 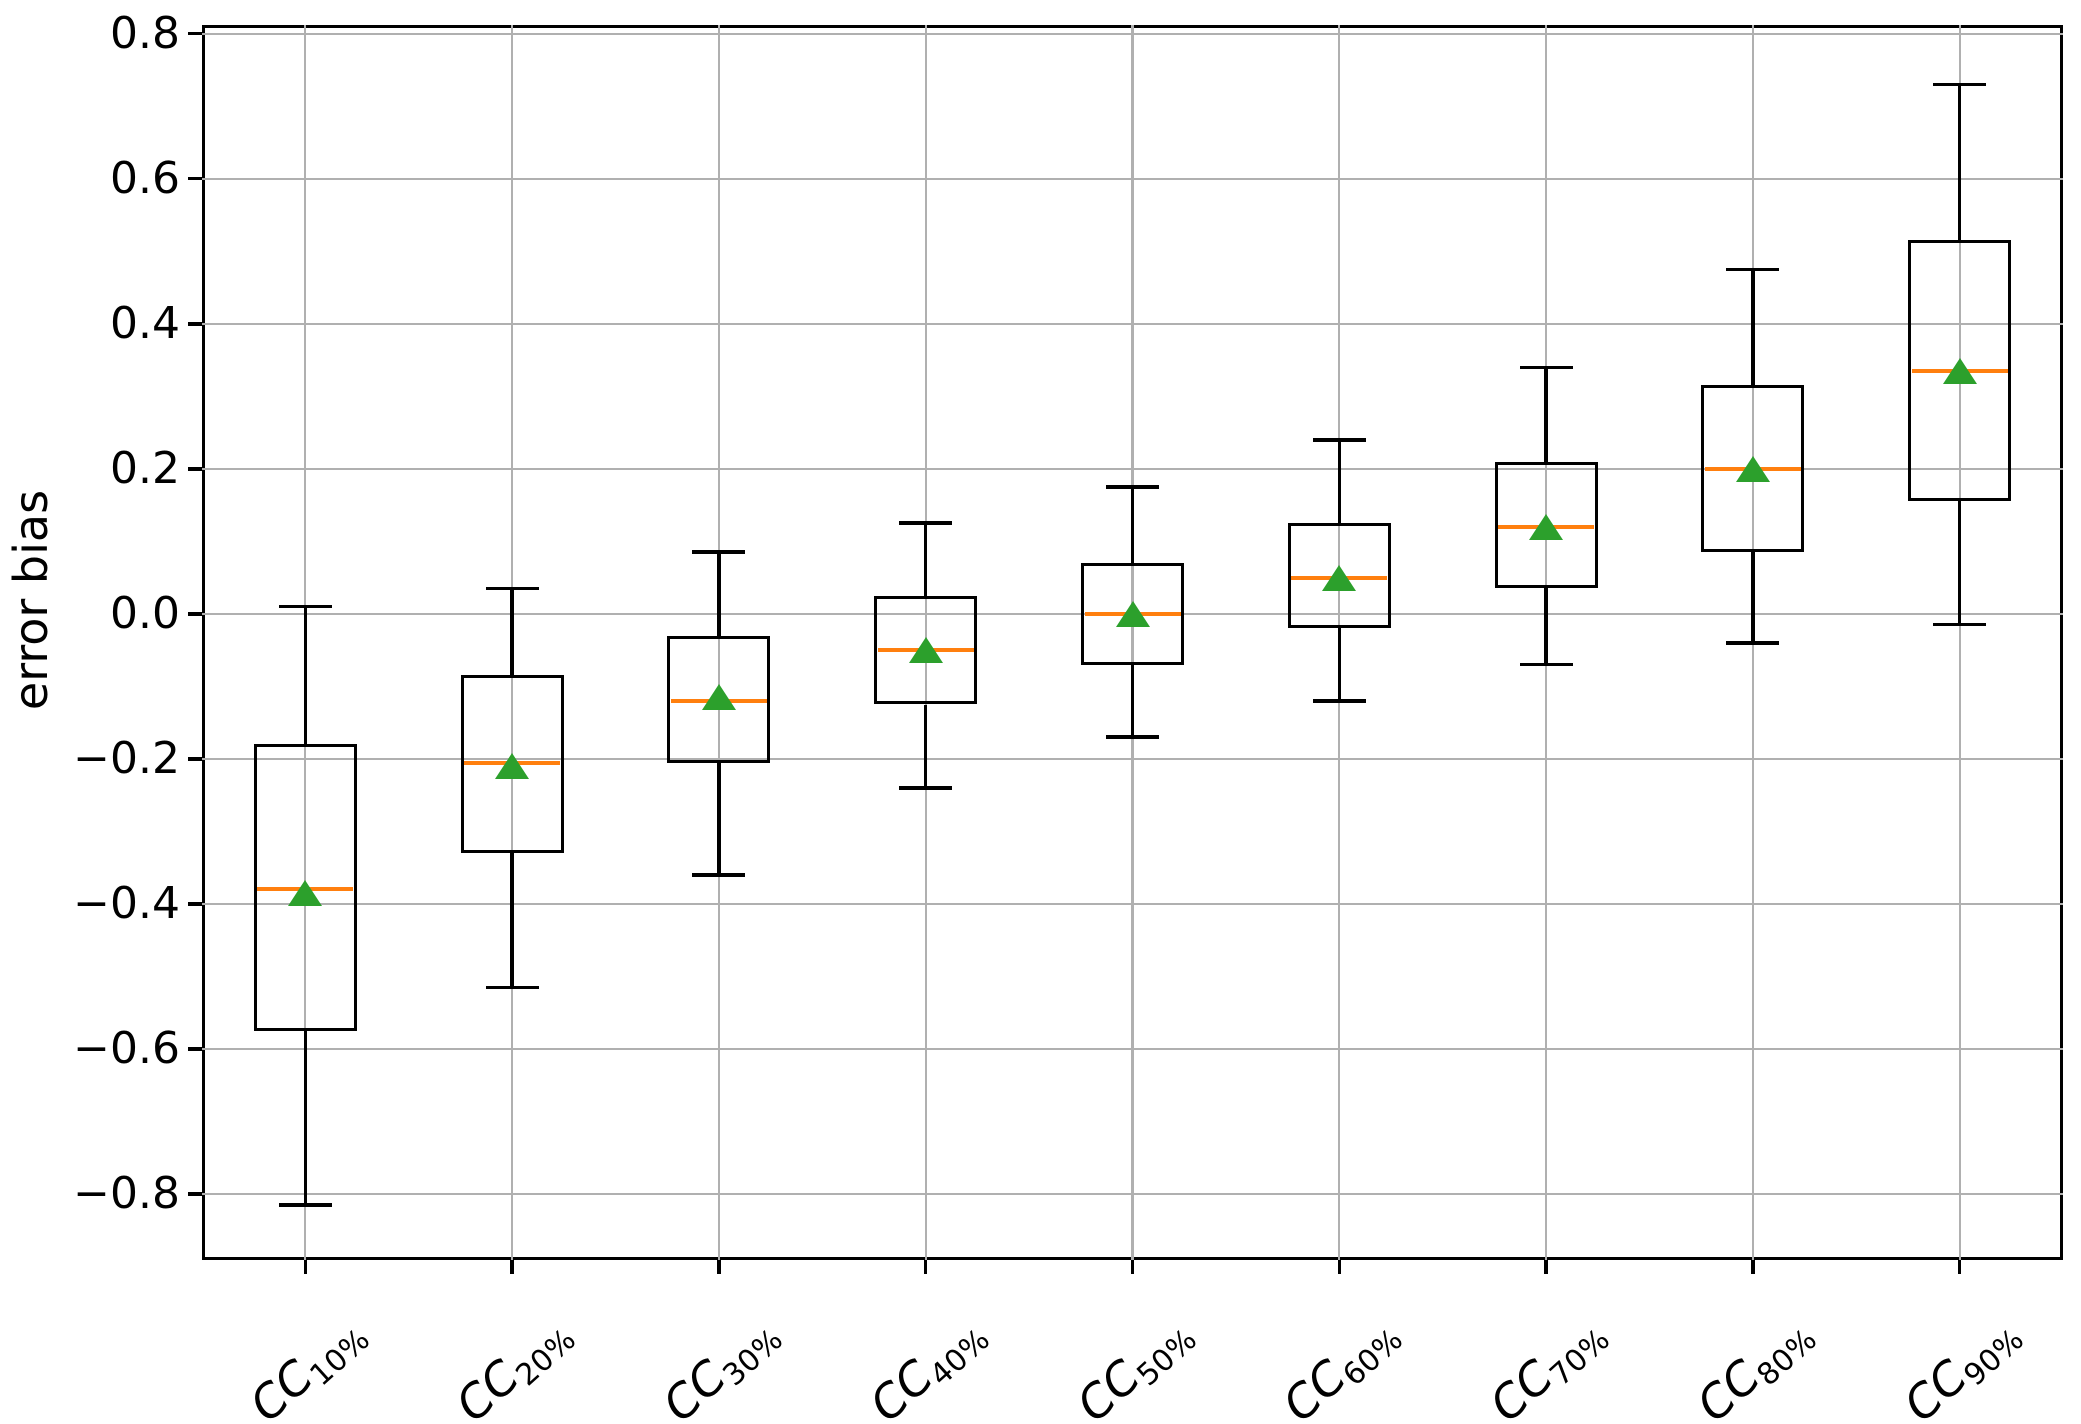 What do you see at coordinates (721, 1365) in the screenshot?
I see `x-tick-label: CC30%` at bounding box center [721, 1365].